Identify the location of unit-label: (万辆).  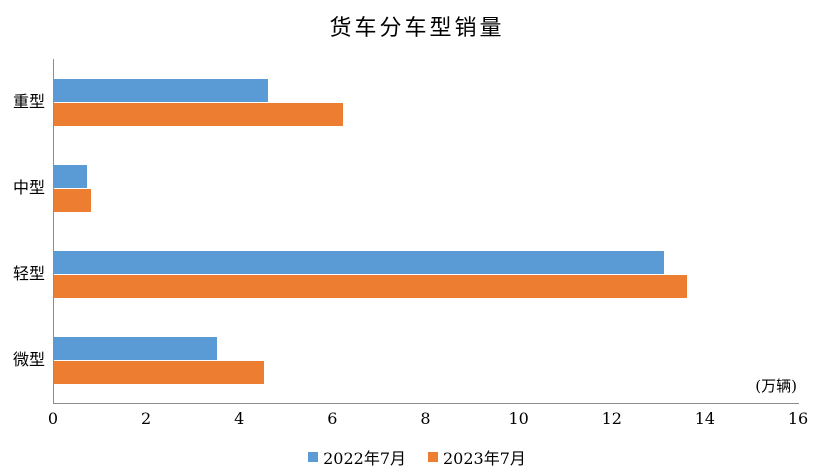
(776, 386).